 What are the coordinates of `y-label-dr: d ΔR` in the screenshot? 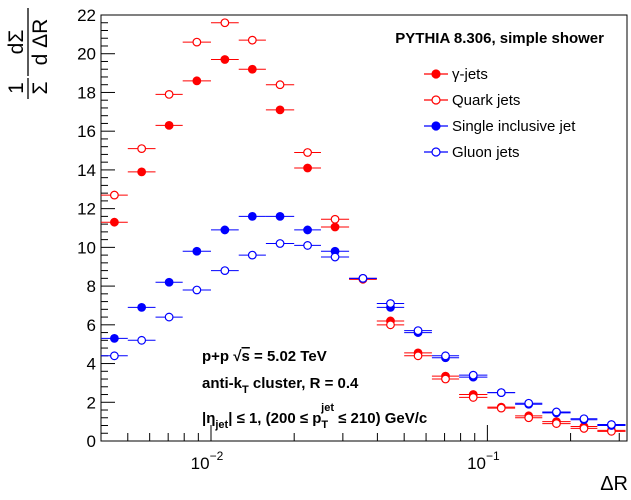 It's located at (40, 42).